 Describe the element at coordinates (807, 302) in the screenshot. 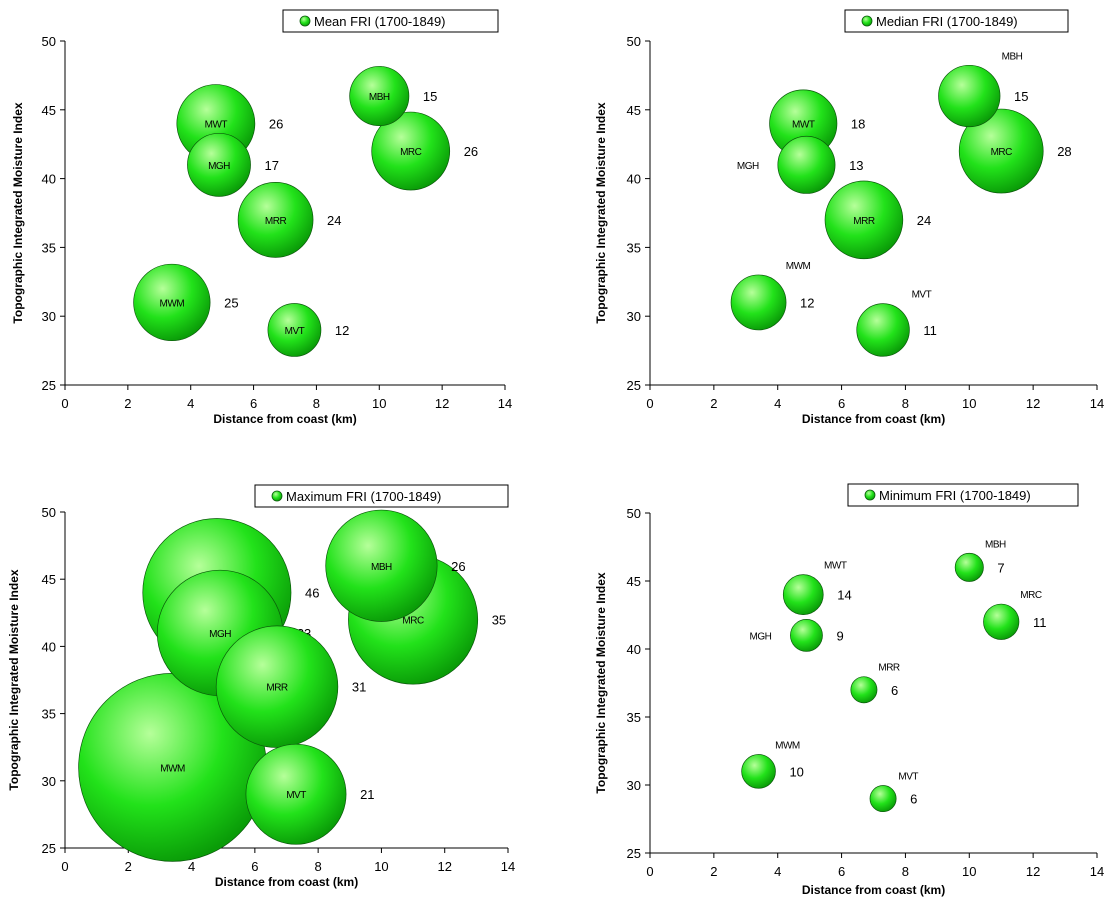

I see `bubble-value-label: 12` at that location.